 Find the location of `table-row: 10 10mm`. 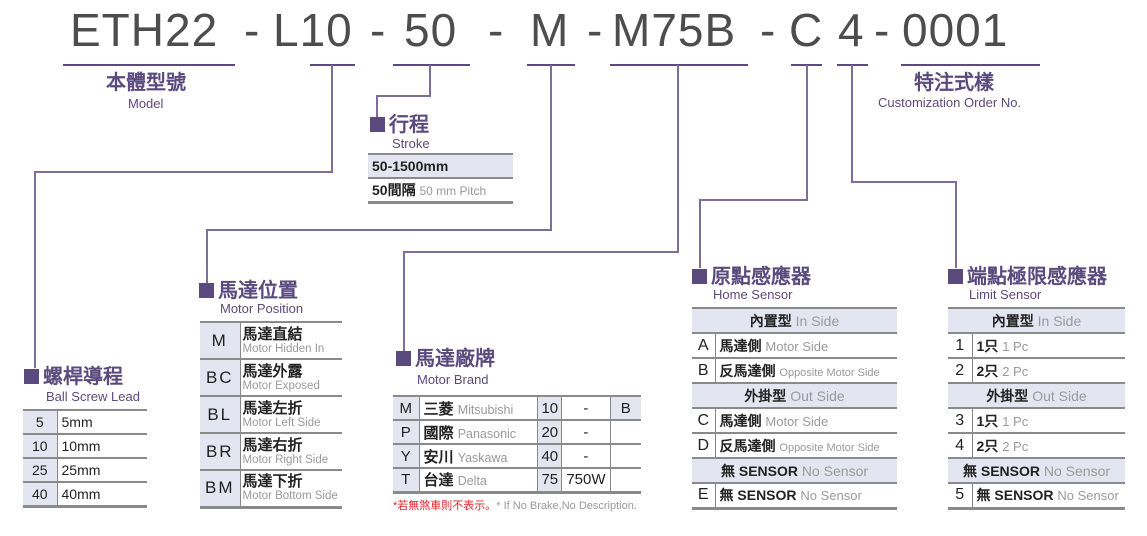

table-row: 10 10mm is located at coordinates (85, 446).